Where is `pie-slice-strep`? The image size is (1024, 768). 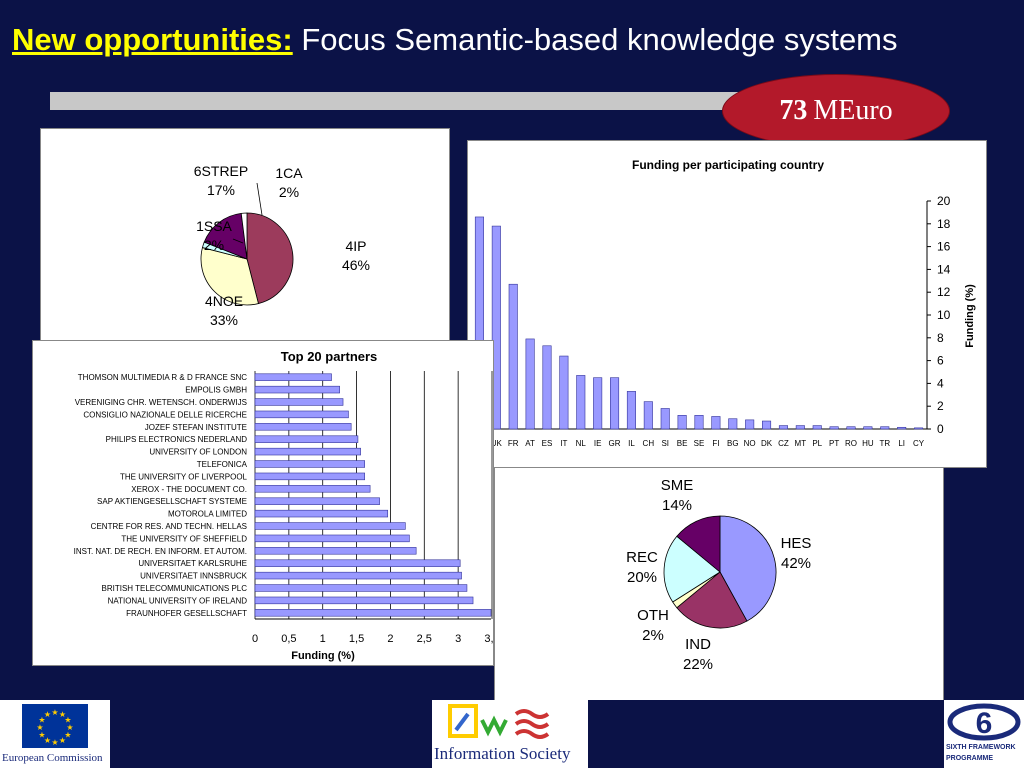 pie-slice-strep is located at coordinates (225, 236).